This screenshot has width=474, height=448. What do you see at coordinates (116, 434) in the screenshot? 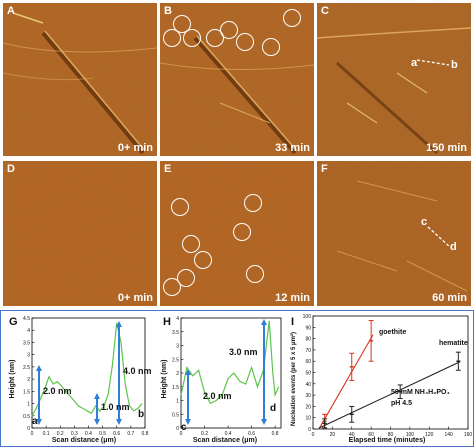
I see `g-x-tick-label: 0.6` at bounding box center [116, 434].